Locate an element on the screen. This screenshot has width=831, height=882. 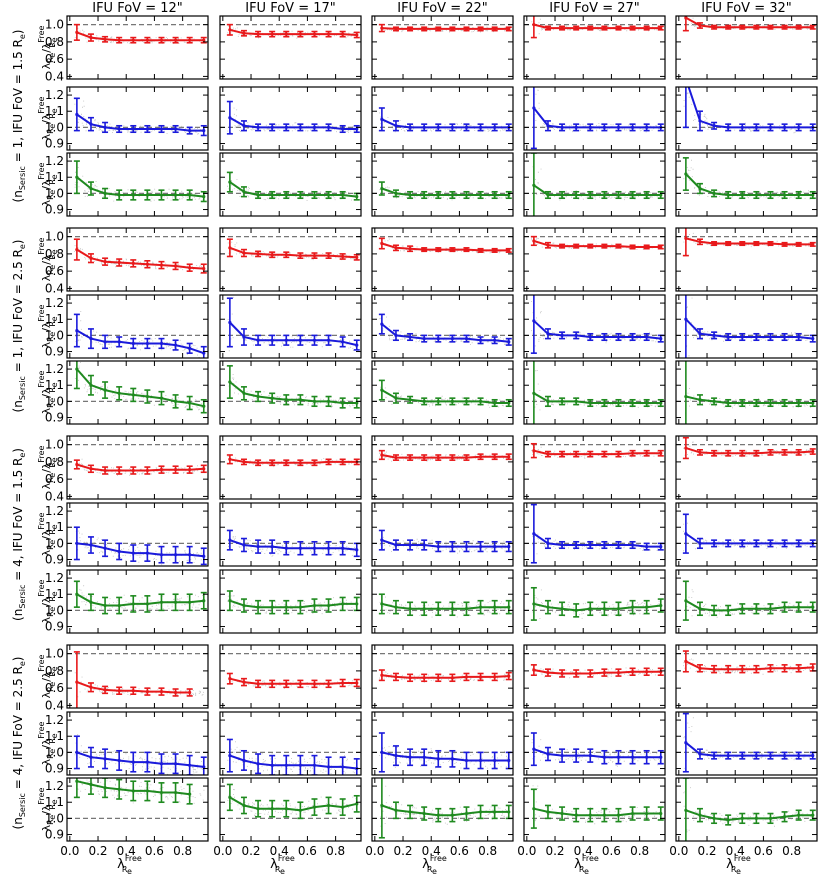
panel-r8-c5 is located at coordinates (746, 534).